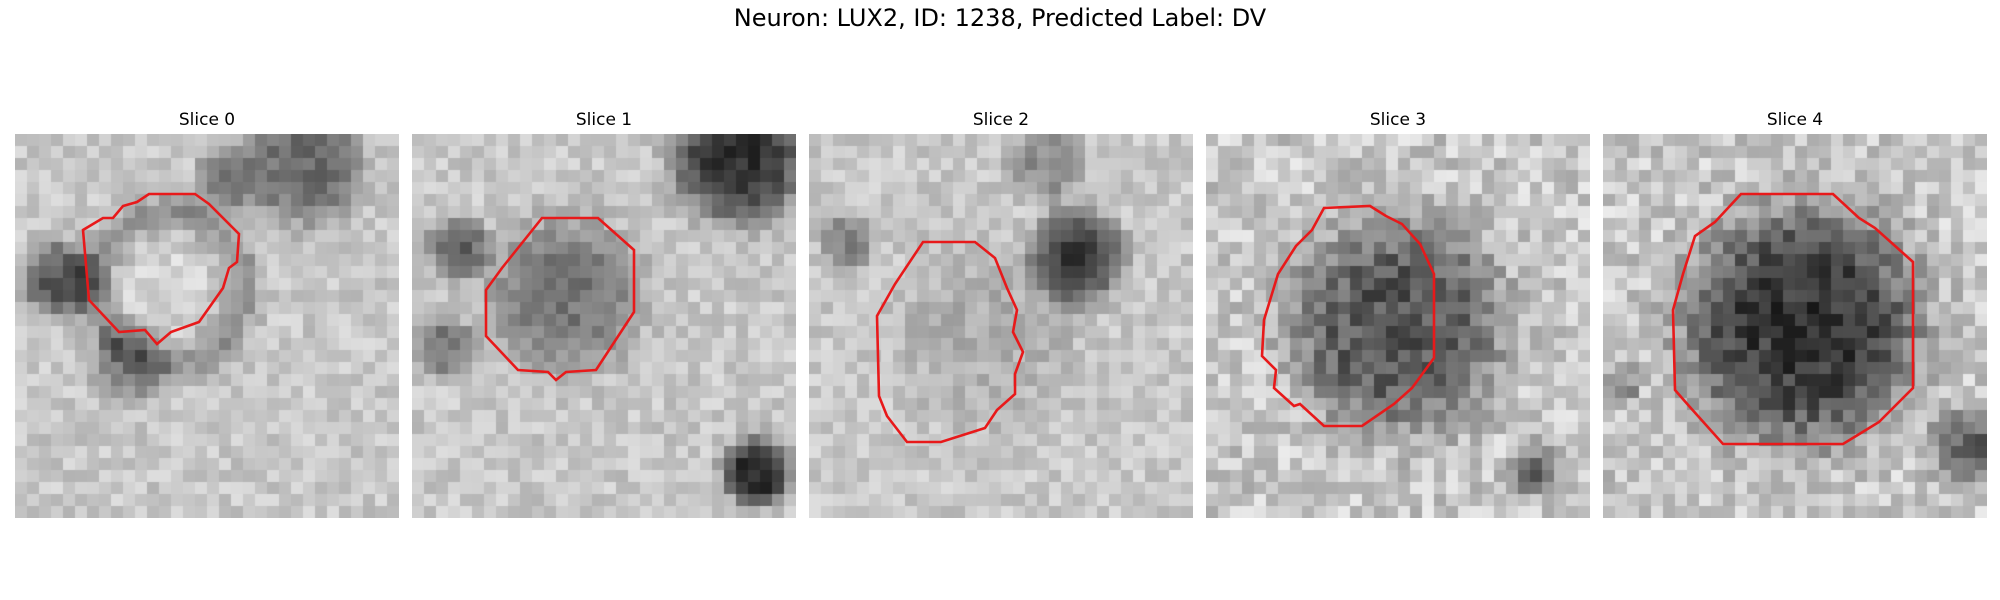 The height and width of the screenshot is (600, 2000). I want to click on slice-title: Slice 4, so click(1795, 120).